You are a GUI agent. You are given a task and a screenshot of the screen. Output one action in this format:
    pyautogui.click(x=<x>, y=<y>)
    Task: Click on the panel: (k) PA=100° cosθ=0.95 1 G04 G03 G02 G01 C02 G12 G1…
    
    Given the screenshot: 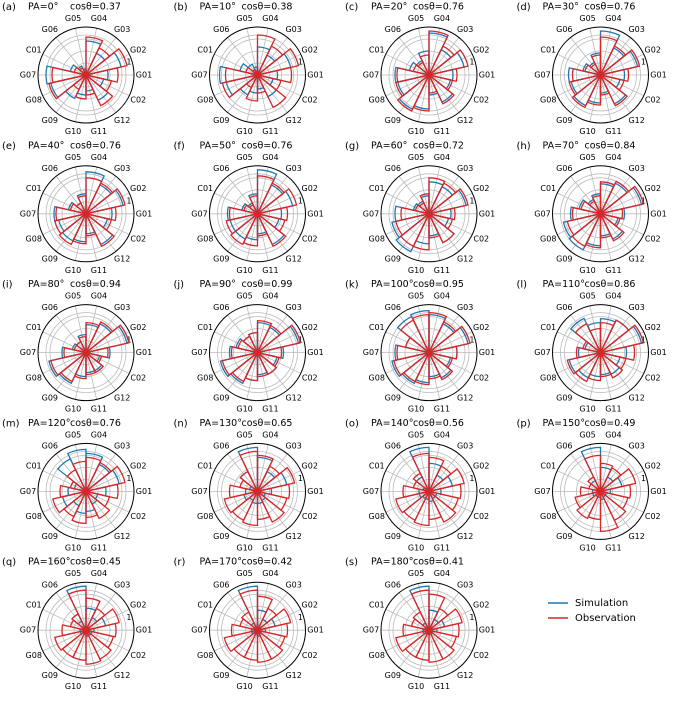 What is the action you would take?
    pyautogui.click(x=420, y=346)
    